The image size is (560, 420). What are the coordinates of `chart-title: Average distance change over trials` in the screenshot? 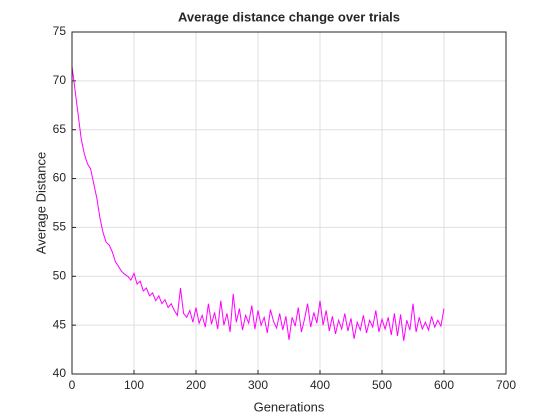 It's located at (289, 16).